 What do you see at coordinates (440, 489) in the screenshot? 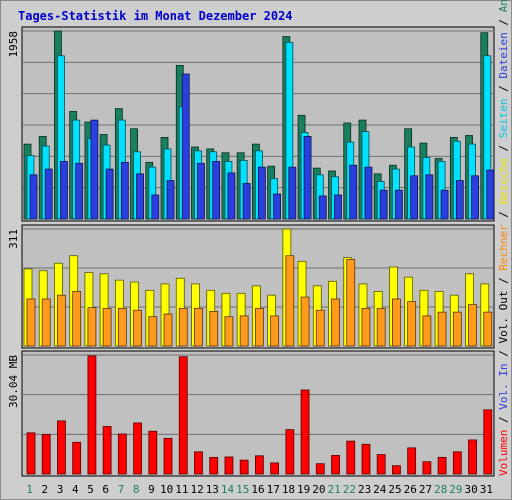
I see `x-tick-label: 28` at bounding box center [440, 489].